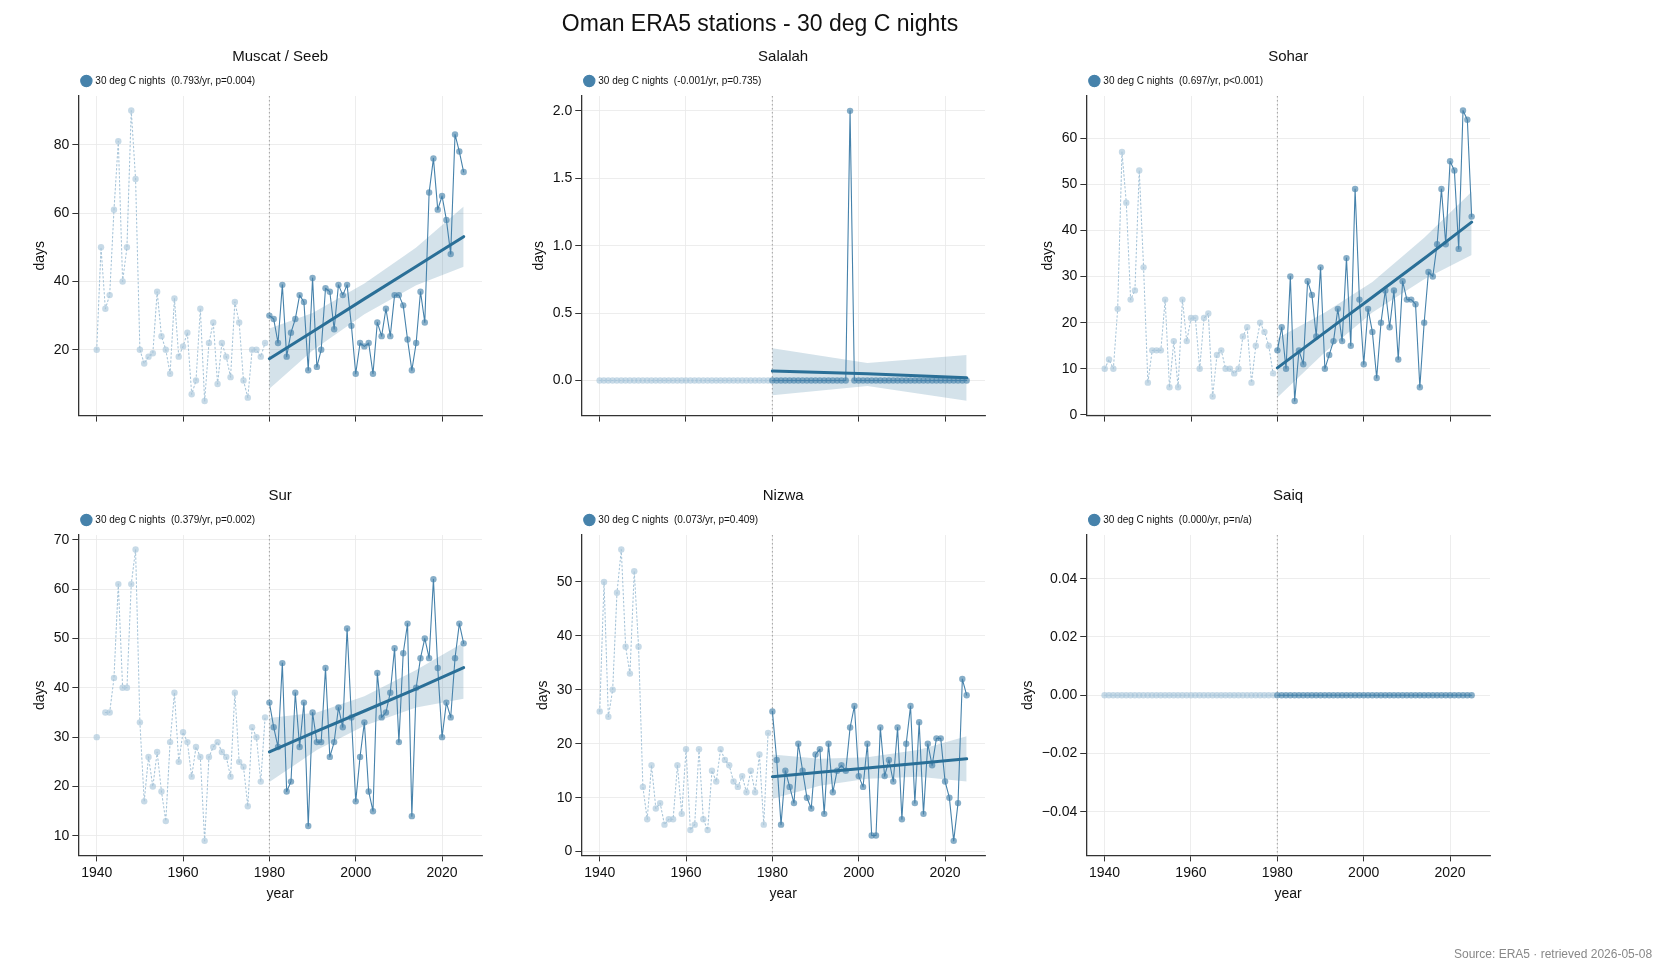 The height and width of the screenshot is (978, 1666). Describe the element at coordinates (562, 311) in the screenshot. I see `y-tick-label: 0.5` at that location.